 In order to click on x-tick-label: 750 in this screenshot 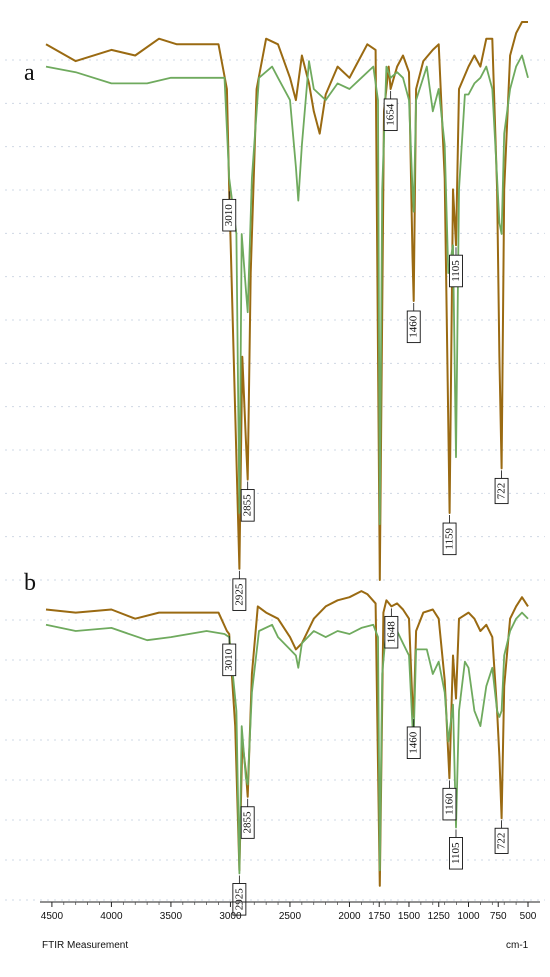, I will do `click(498, 916)`.